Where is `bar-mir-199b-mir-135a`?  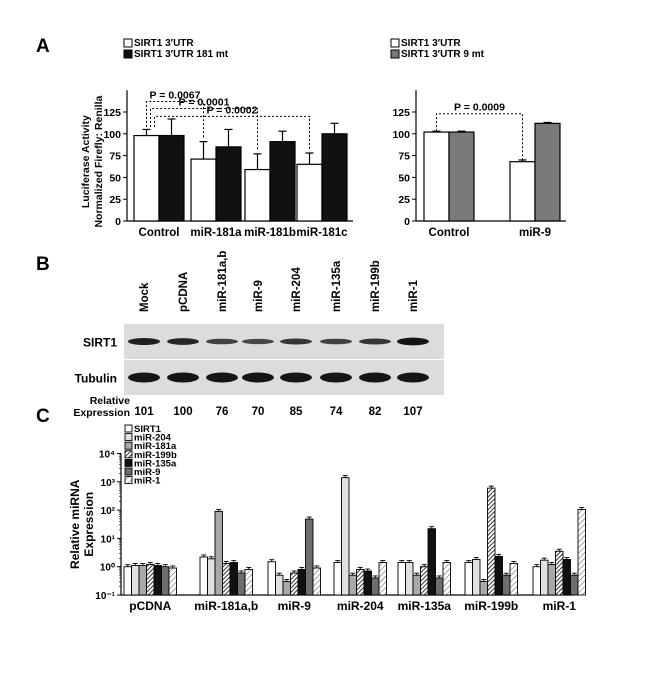
bar-mir-199b-mir-135a is located at coordinates (424, 581).